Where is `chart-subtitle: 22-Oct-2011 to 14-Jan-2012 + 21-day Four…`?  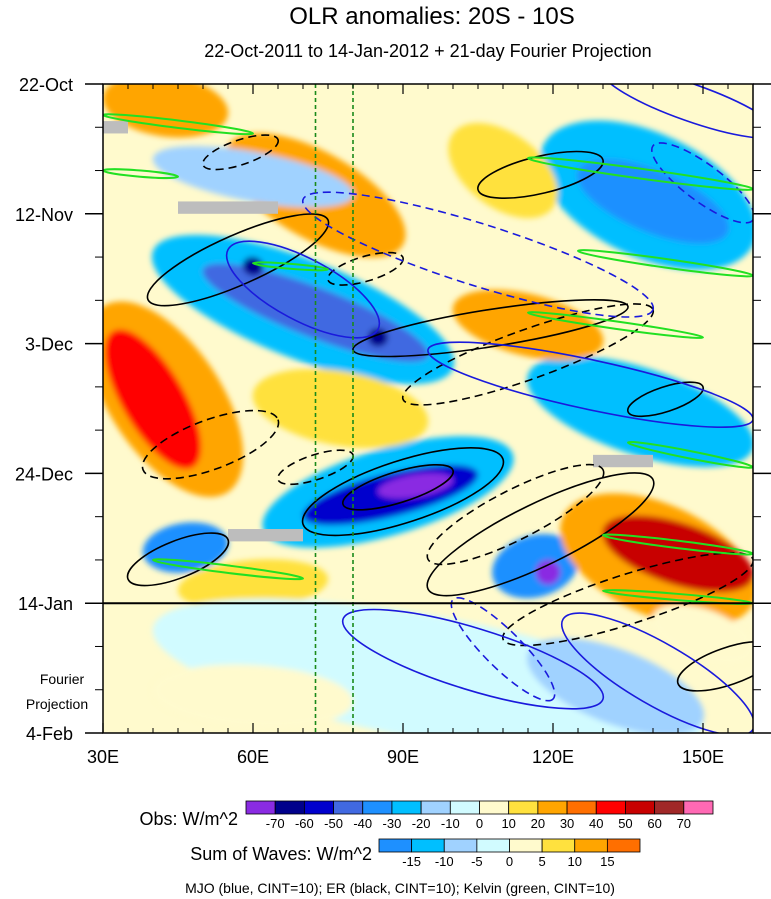
chart-subtitle: 22-Oct-2011 to 14-Jan-2012 + 21-day Four… is located at coordinates (427, 51).